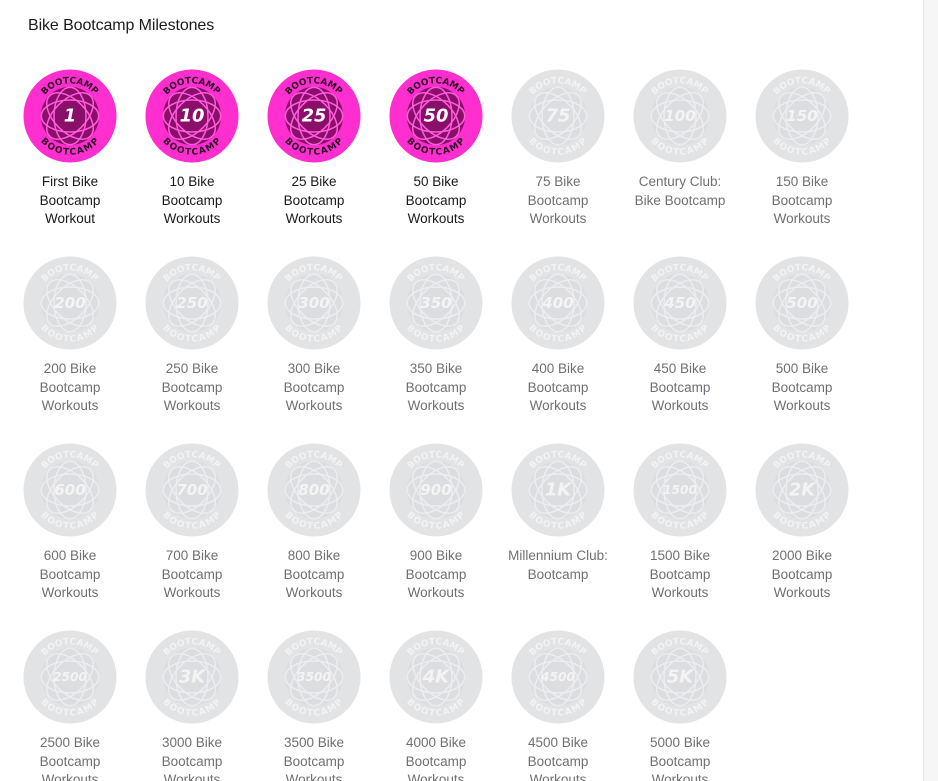 The height and width of the screenshot is (781, 938). I want to click on milestone-label: First Bike Bootcamp Workout, so click(70, 200).